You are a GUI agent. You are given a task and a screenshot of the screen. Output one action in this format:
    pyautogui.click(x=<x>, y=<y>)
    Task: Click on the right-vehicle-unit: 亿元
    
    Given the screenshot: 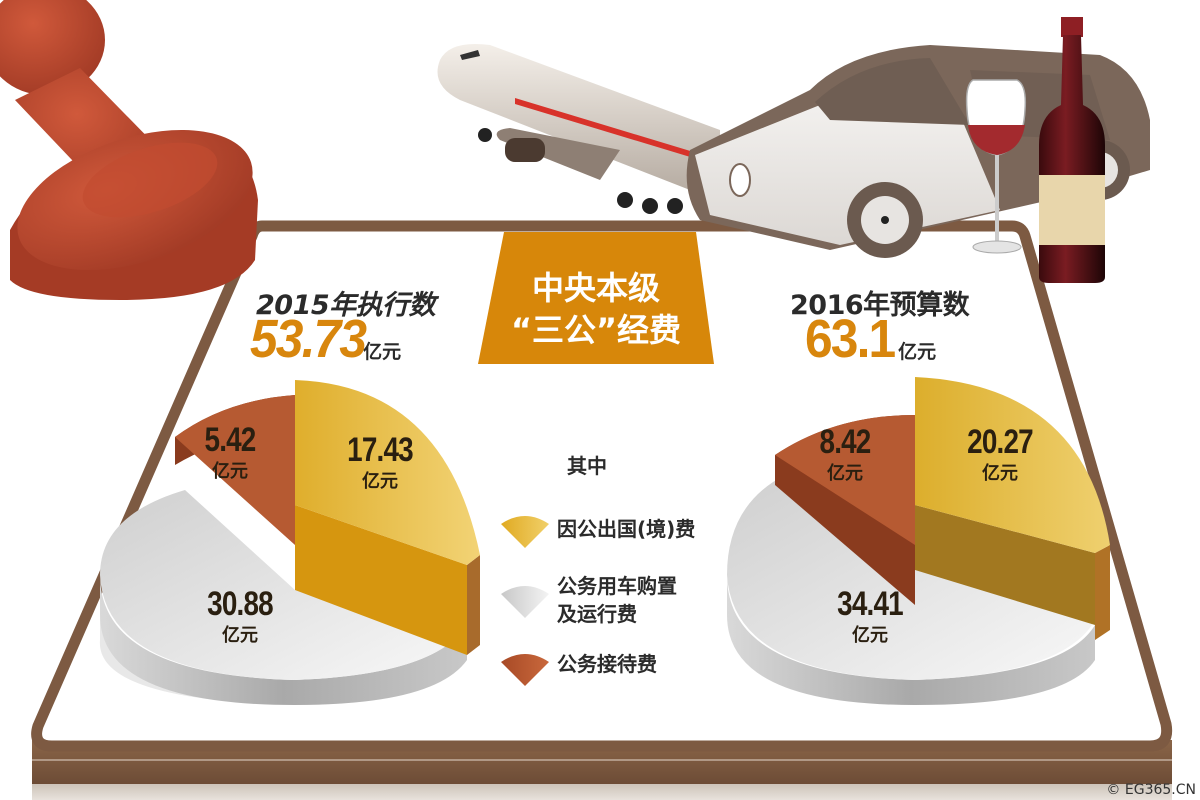 What is the action you would take?
    pyautogui.click(x=870, y=635)
    